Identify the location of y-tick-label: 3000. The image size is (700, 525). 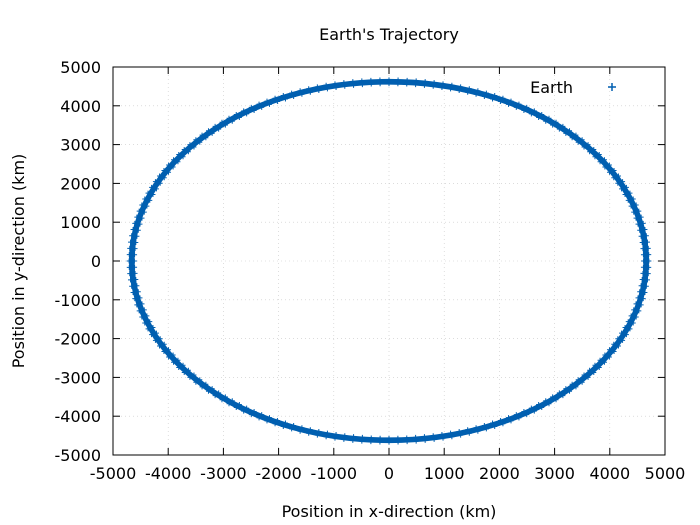
(80, 145).